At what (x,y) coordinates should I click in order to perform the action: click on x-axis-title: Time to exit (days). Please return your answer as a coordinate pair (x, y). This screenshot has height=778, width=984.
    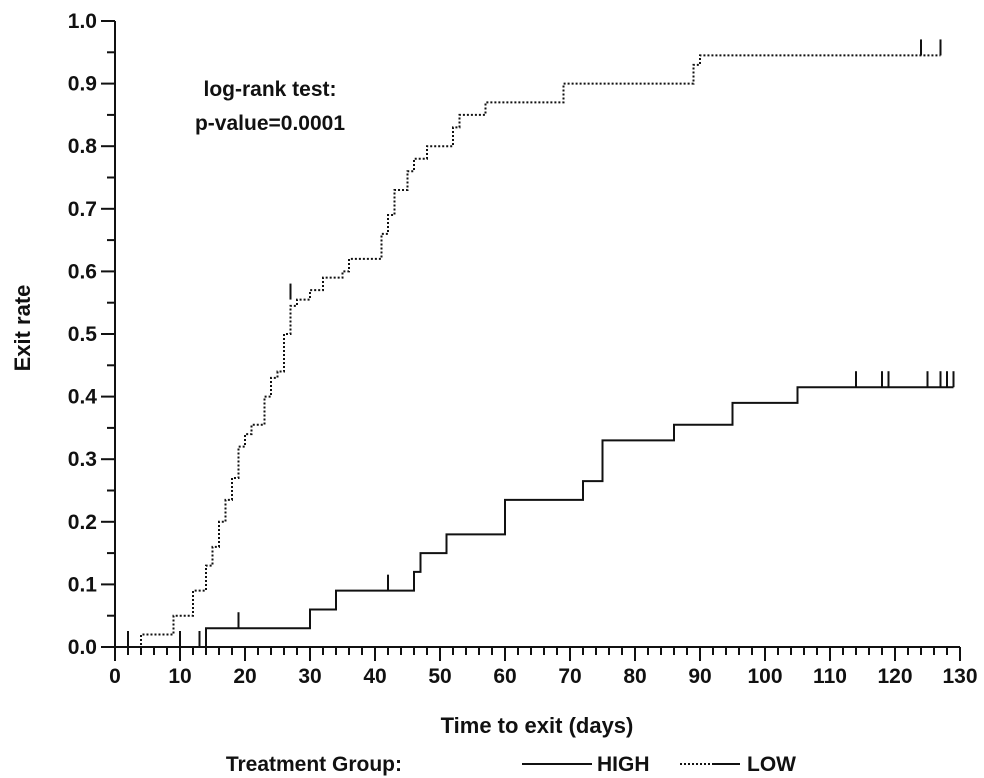
    Looking at the image, I should click on (537, 725).